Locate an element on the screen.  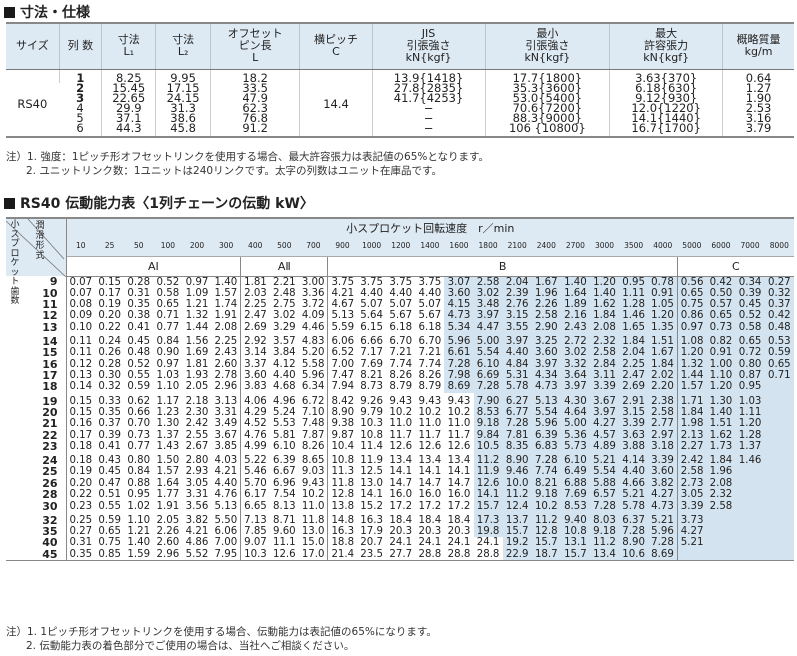
power-value: 5.54 is located at coordinates (546, 412).